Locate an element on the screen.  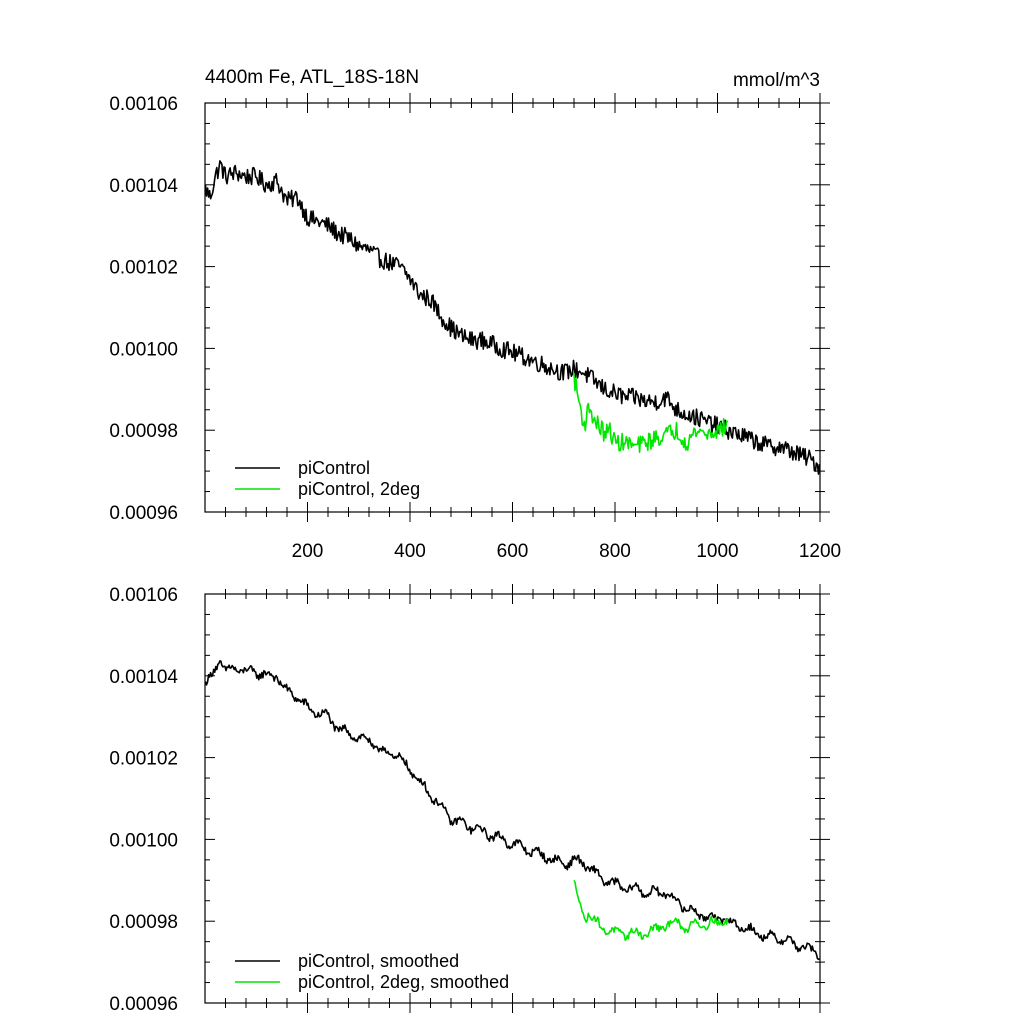
x-tick-label: 200 is located at coordinates (308, 551).